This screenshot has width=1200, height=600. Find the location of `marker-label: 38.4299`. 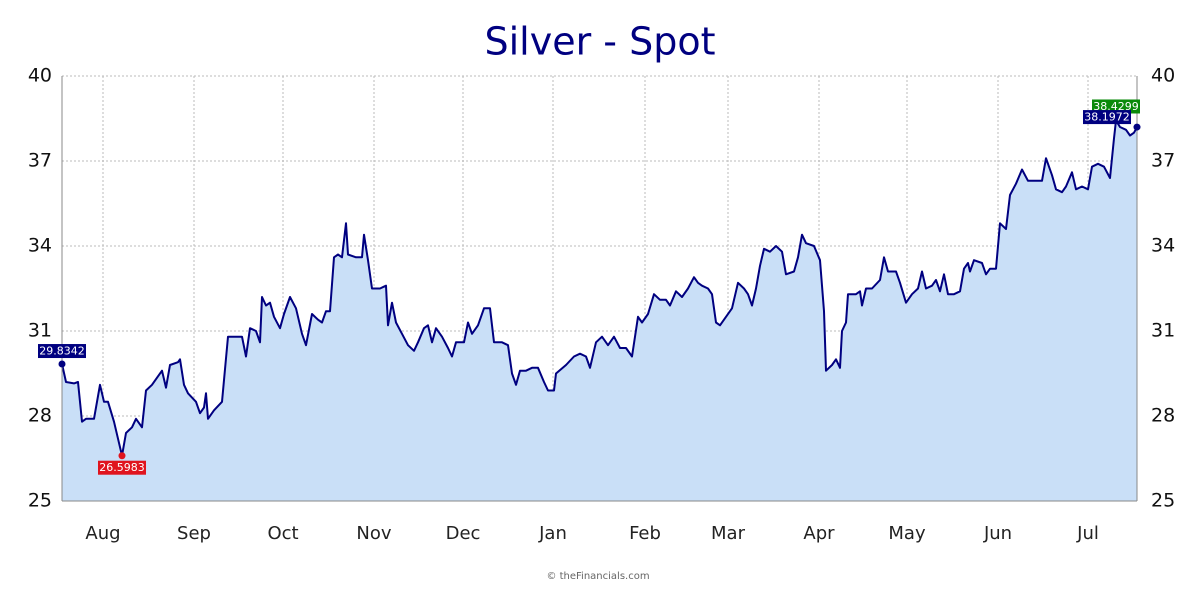

marker-label: 38.4299 is located at coordinates (1116, 106).